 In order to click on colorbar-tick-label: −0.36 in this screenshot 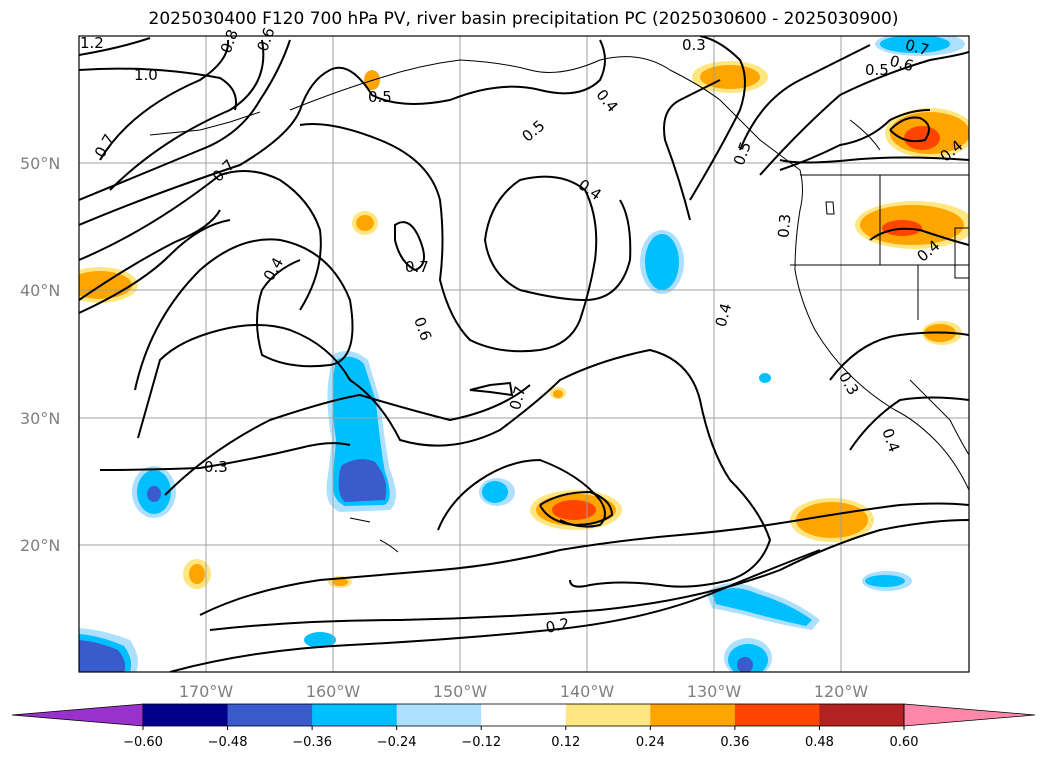, I will do `click(312, 742)`.